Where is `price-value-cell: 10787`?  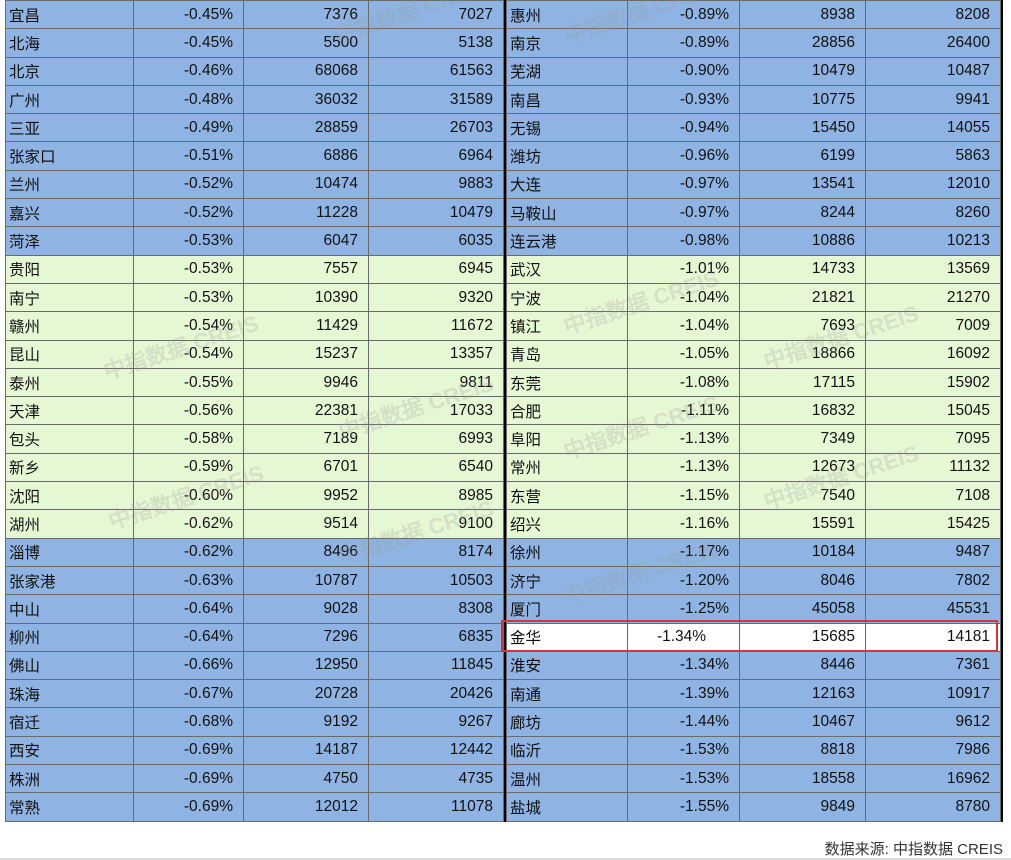 price-value-cell: 10787 is located at coordinates (306, 580).